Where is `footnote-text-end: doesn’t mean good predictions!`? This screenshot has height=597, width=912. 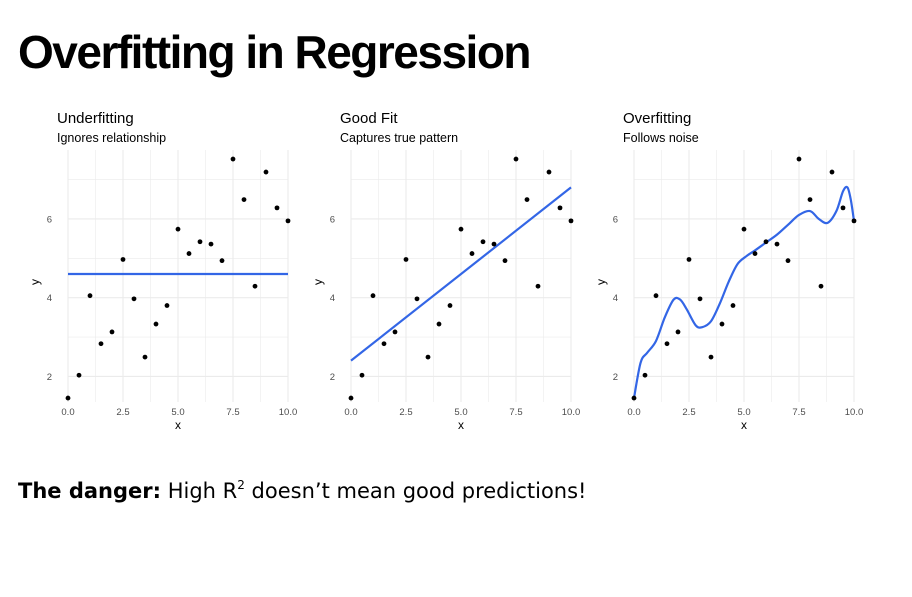 footnote-text-end: doesn’t mean good predictions! is located at coordinates (415, 491).